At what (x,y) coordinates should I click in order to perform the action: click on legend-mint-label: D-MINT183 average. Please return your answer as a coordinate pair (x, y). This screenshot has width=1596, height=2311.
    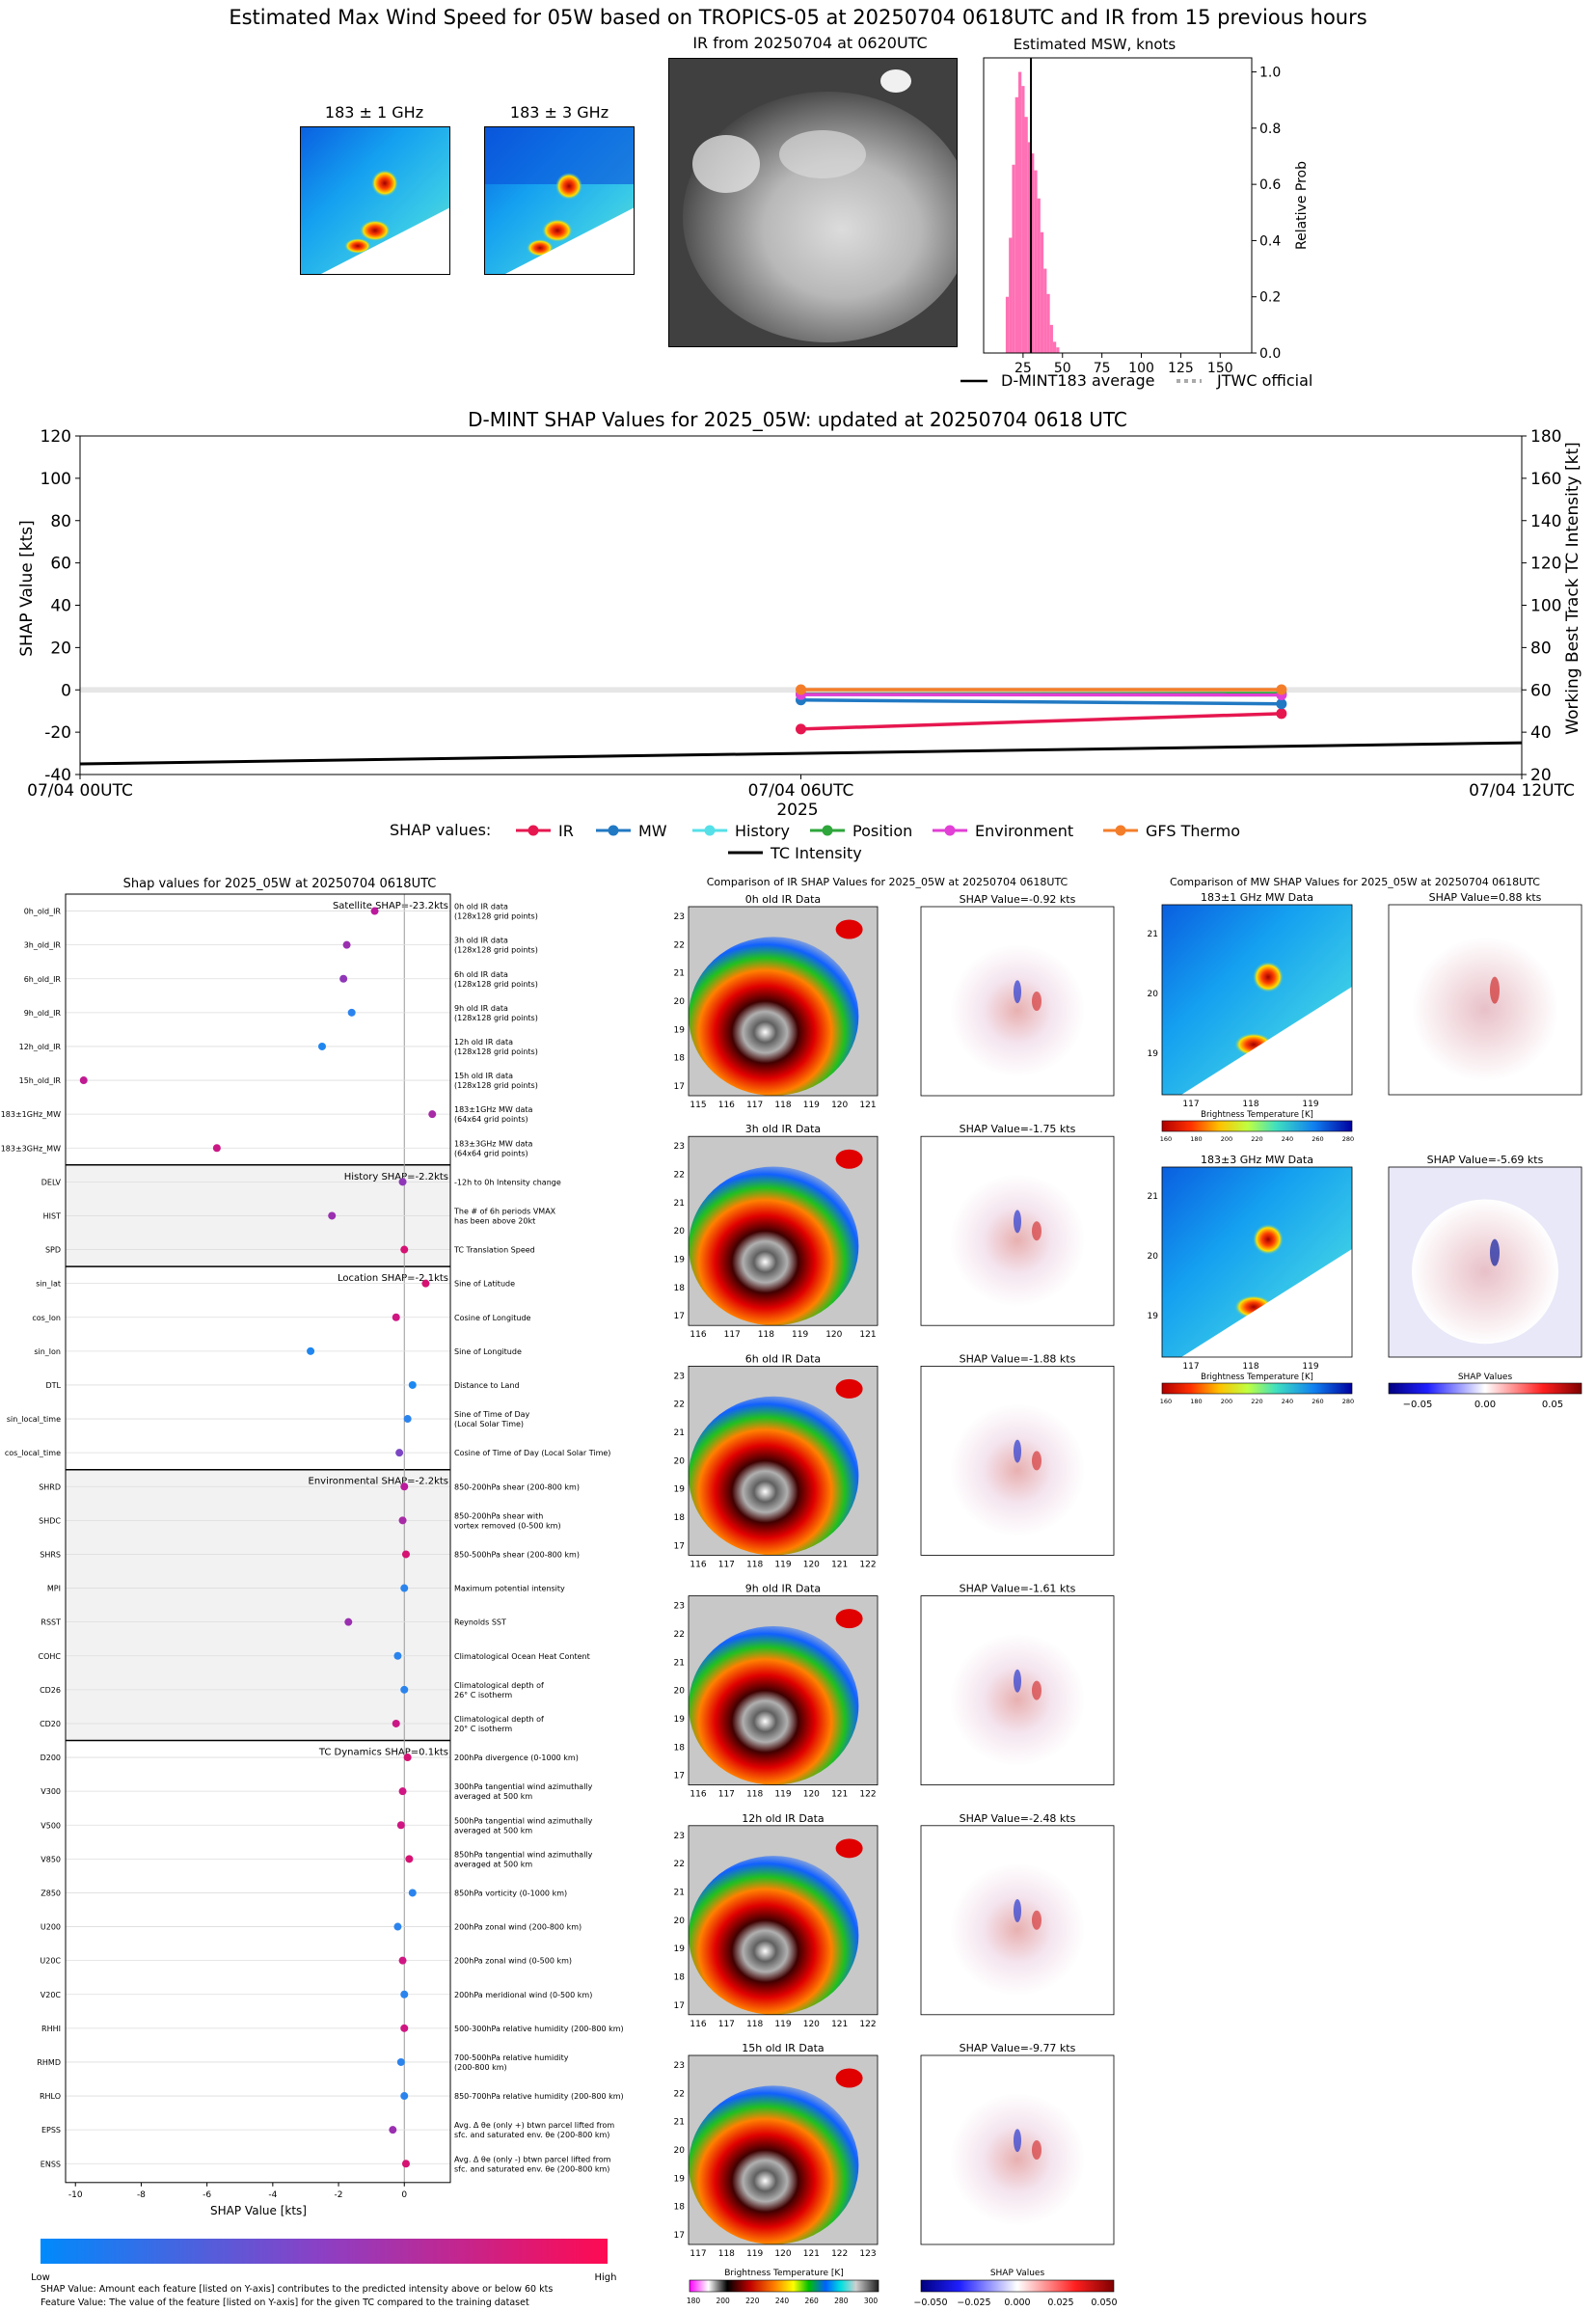
    Looking at the image, I should click on (1078, 381).